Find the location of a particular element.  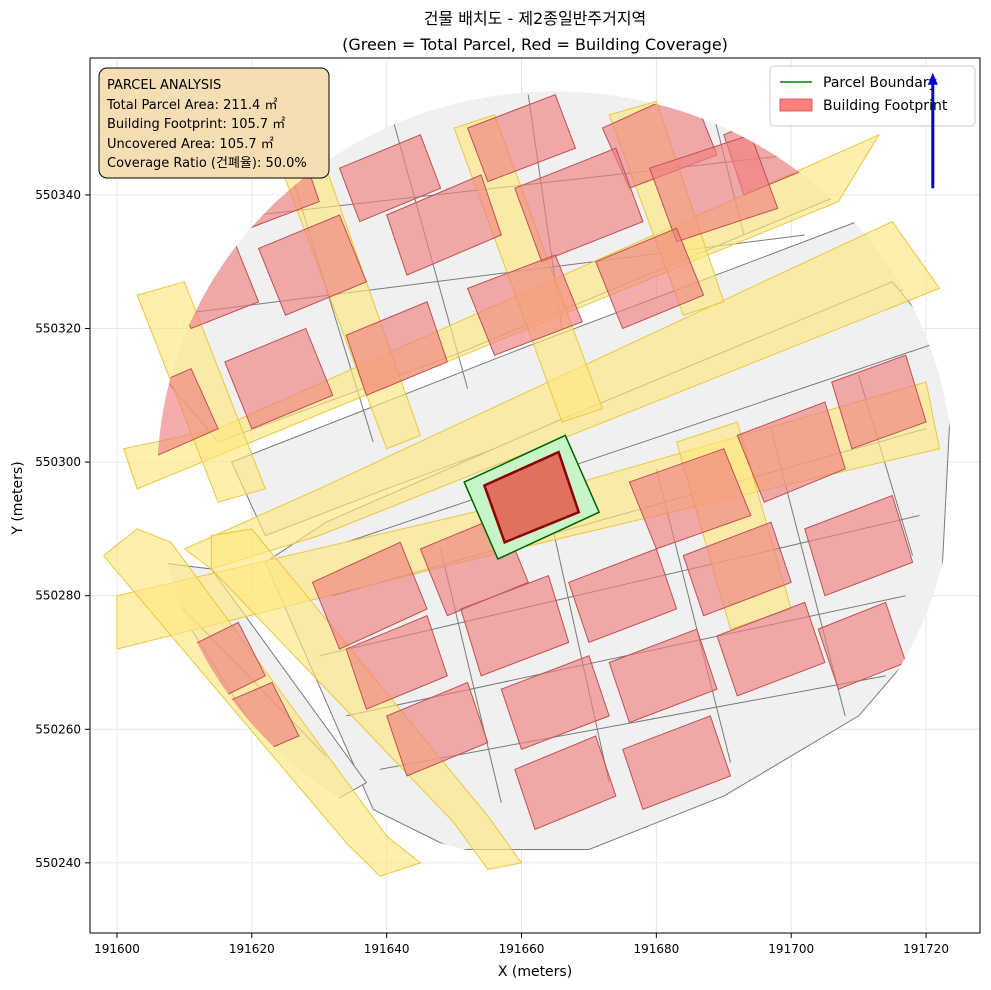

info-building-footprint: Building Footprint: 105.7 ㎡ is located at coordinates (196, 124).